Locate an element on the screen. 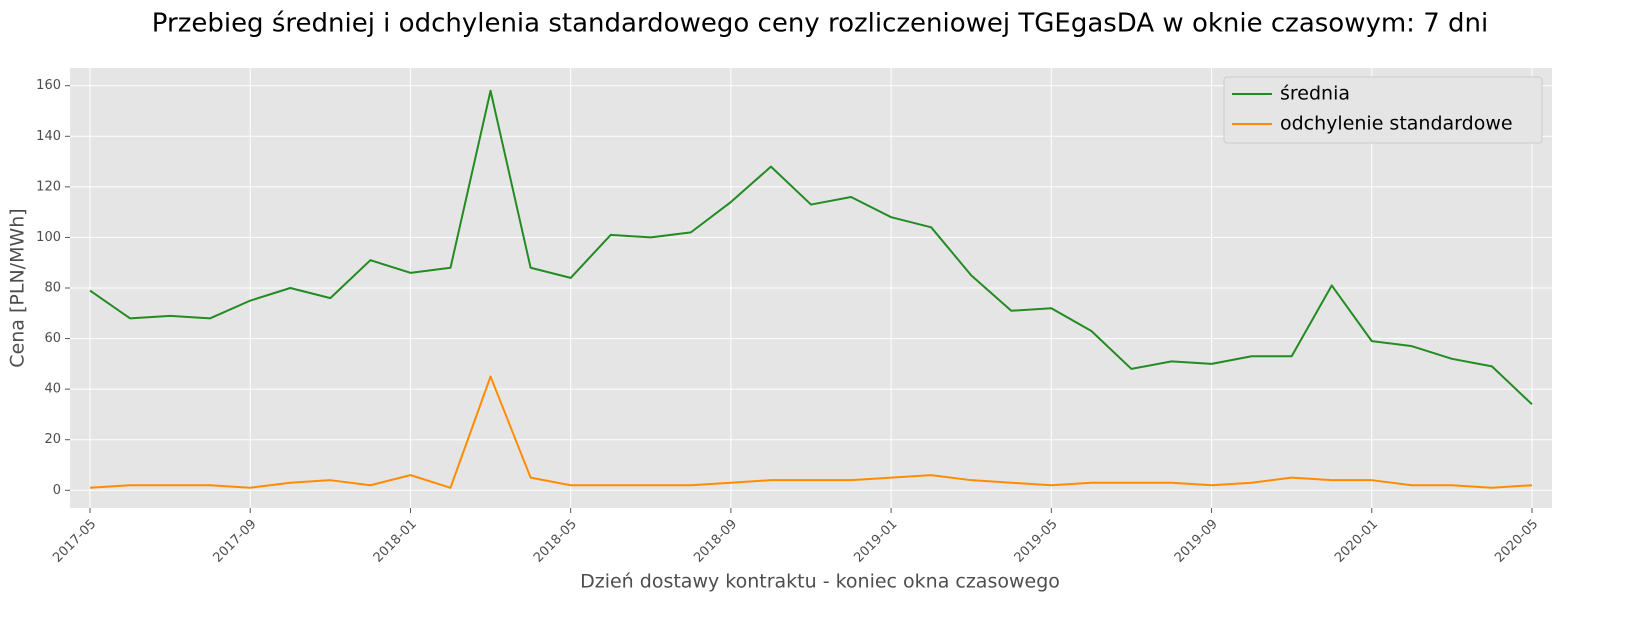 Image resolution: width=1639 pixels, height=629 pixels. y-tick-label: 60 is located at coordinates (52, 338).